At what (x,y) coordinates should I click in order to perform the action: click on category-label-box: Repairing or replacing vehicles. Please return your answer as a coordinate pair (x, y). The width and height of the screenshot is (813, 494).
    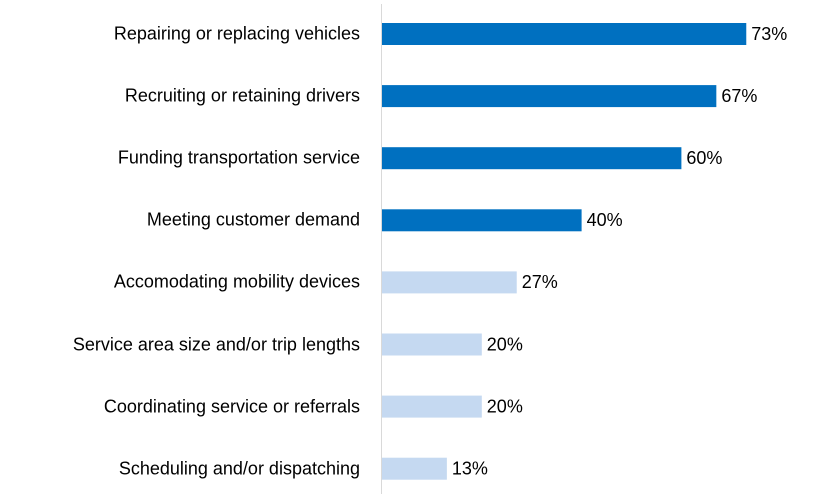
    Looking at the image, I should click on (185, 34).